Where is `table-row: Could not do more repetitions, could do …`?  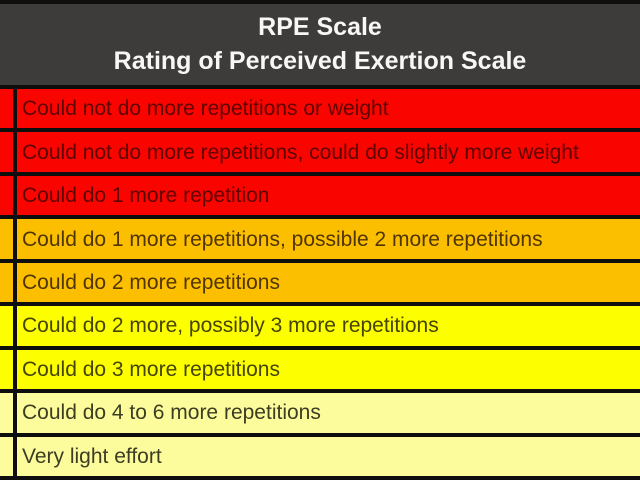
table-row: Could not do more repetitions, could do … is located at coordinates (320, 154).